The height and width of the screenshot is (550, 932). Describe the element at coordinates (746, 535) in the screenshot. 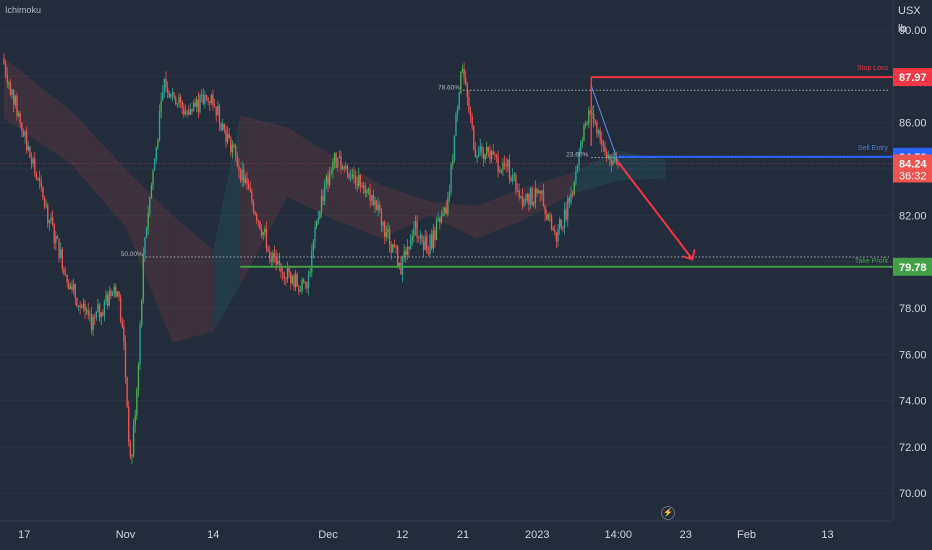

I see `x-tick-label: Feb` at that location.